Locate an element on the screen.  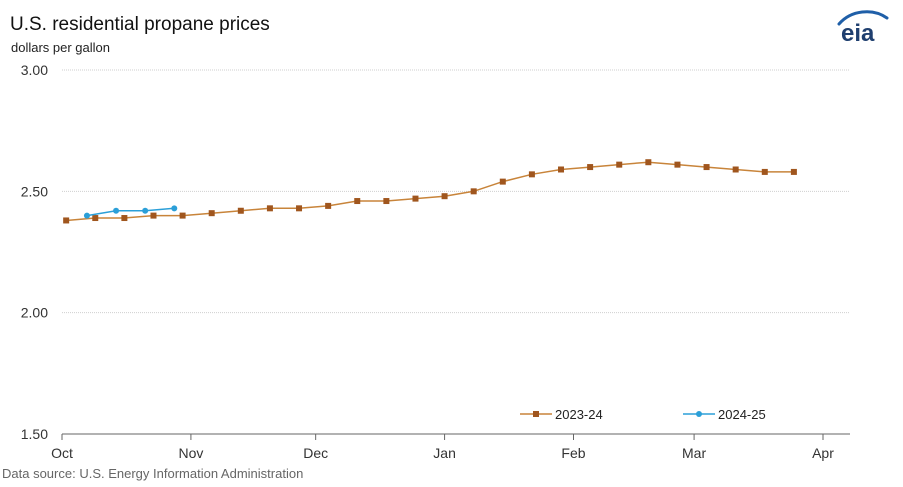
eia-logo-text: eia is located at coordinates (858, 33).